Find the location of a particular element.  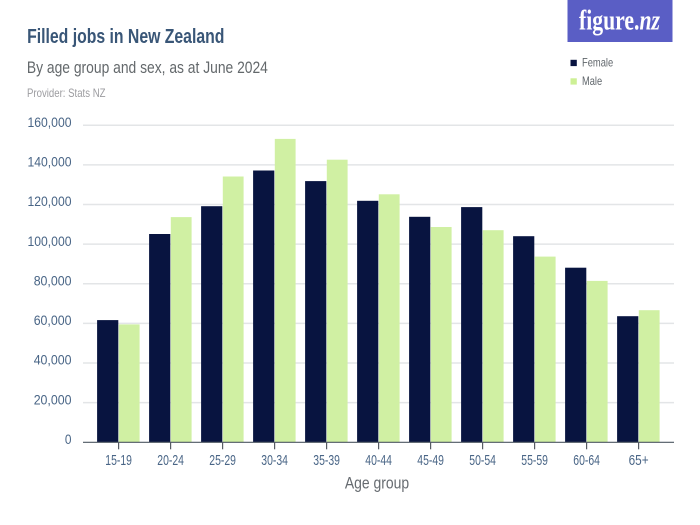

svg-text: 20,000 is located at coordinates (53, 399).